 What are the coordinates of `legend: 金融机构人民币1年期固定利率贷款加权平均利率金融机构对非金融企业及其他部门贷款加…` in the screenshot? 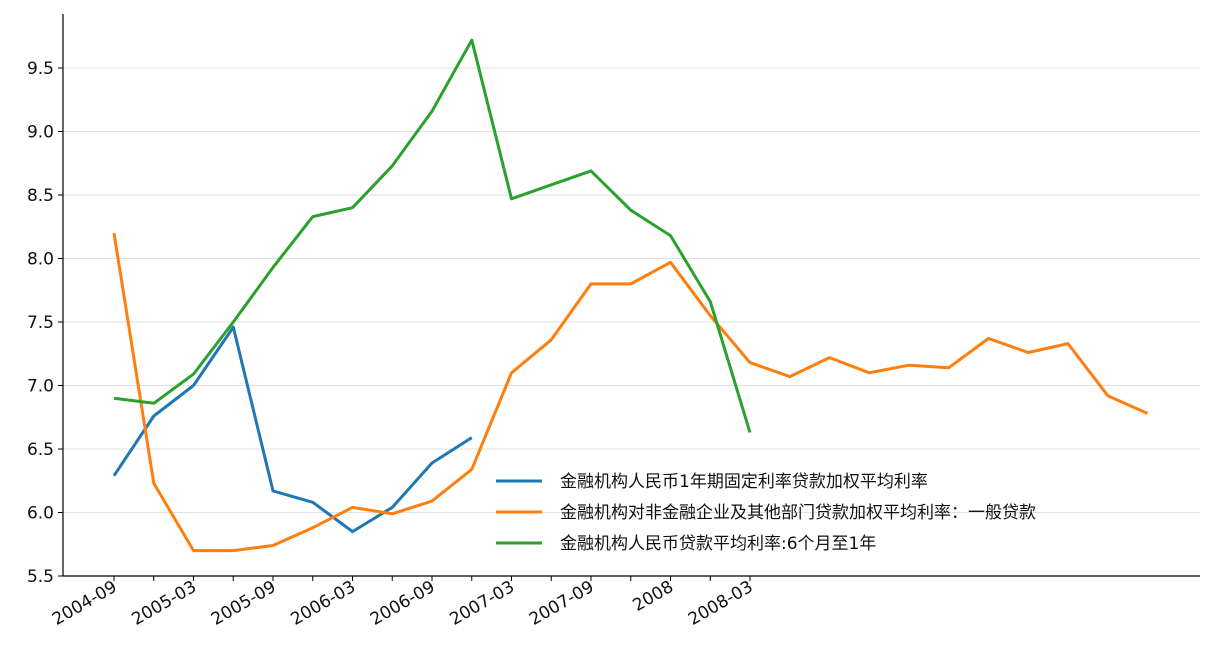 It's located at (766, 513).